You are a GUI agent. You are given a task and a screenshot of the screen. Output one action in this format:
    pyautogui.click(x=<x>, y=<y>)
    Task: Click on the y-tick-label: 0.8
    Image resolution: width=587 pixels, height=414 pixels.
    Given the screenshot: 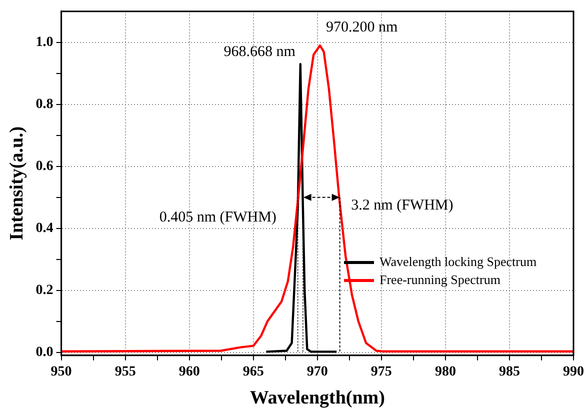 What is the action you would take?
    pyautogui.click(x=45, y=104)
    